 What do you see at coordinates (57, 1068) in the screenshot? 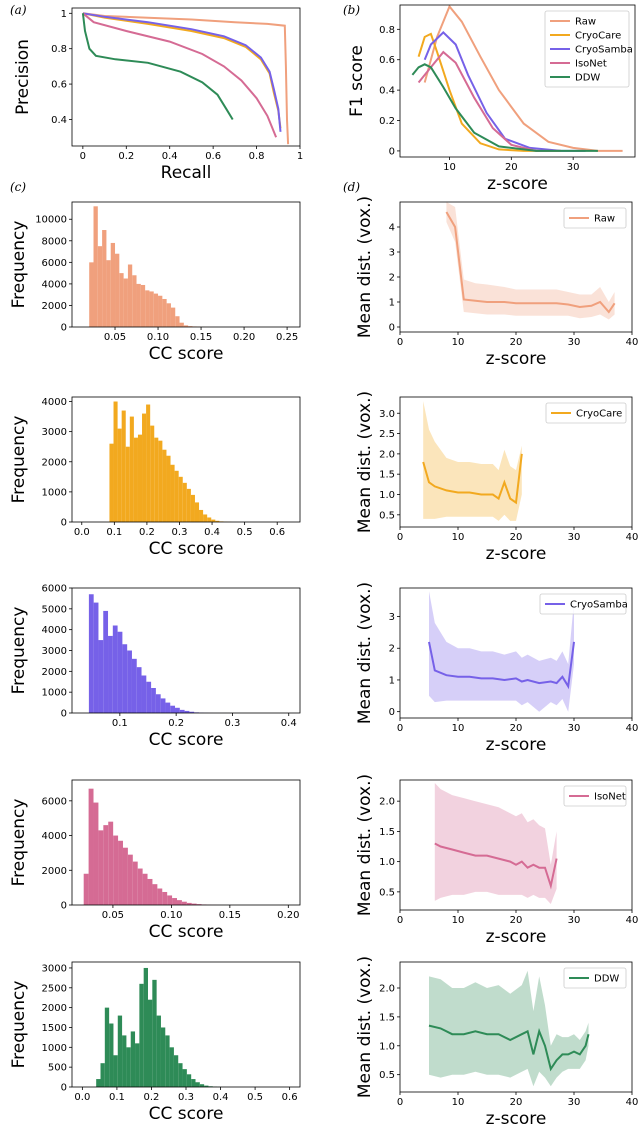
I see `y-tick-label: 500` at bounding box center [57, 1068].